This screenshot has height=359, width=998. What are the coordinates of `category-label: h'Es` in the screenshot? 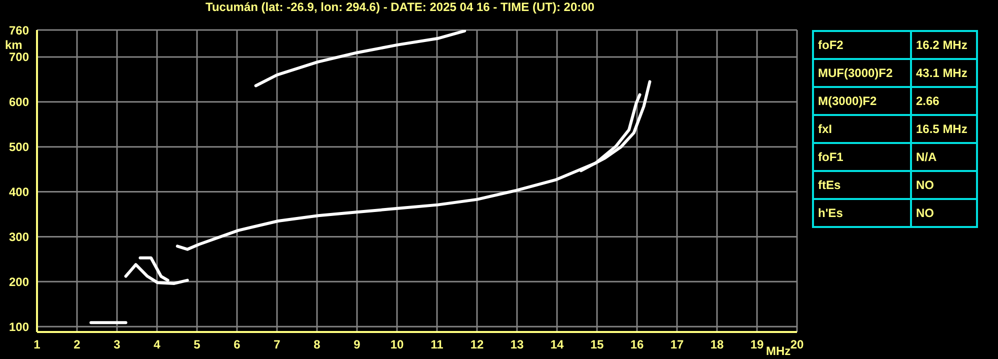 It's located at (862, 213).